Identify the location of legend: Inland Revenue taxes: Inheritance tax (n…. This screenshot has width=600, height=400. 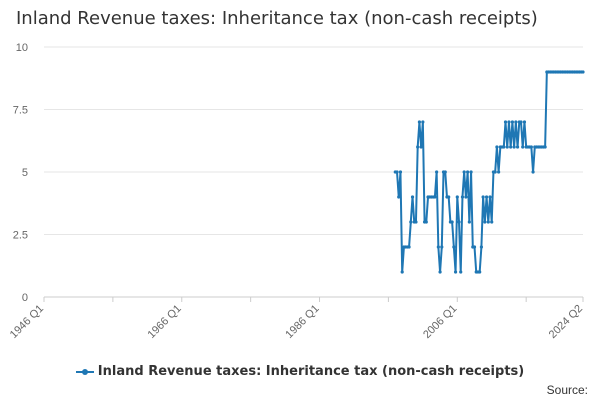
(300, 372).